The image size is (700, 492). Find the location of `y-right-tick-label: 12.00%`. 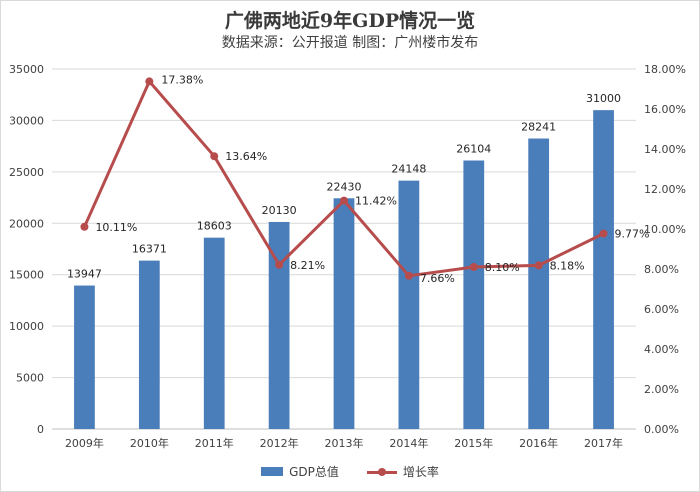

y-right-tick-label: 12.00% is located at coordinates (665, 189).